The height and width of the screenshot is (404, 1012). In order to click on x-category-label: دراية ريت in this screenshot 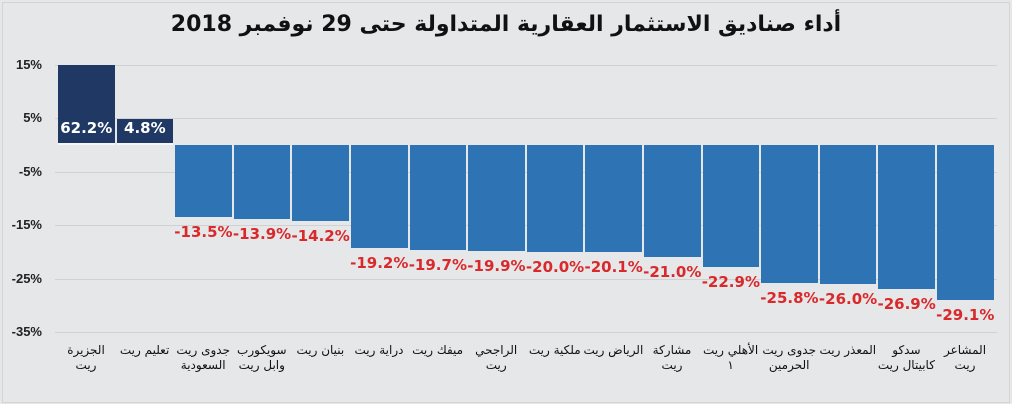, I will do `click(379, 350)`.